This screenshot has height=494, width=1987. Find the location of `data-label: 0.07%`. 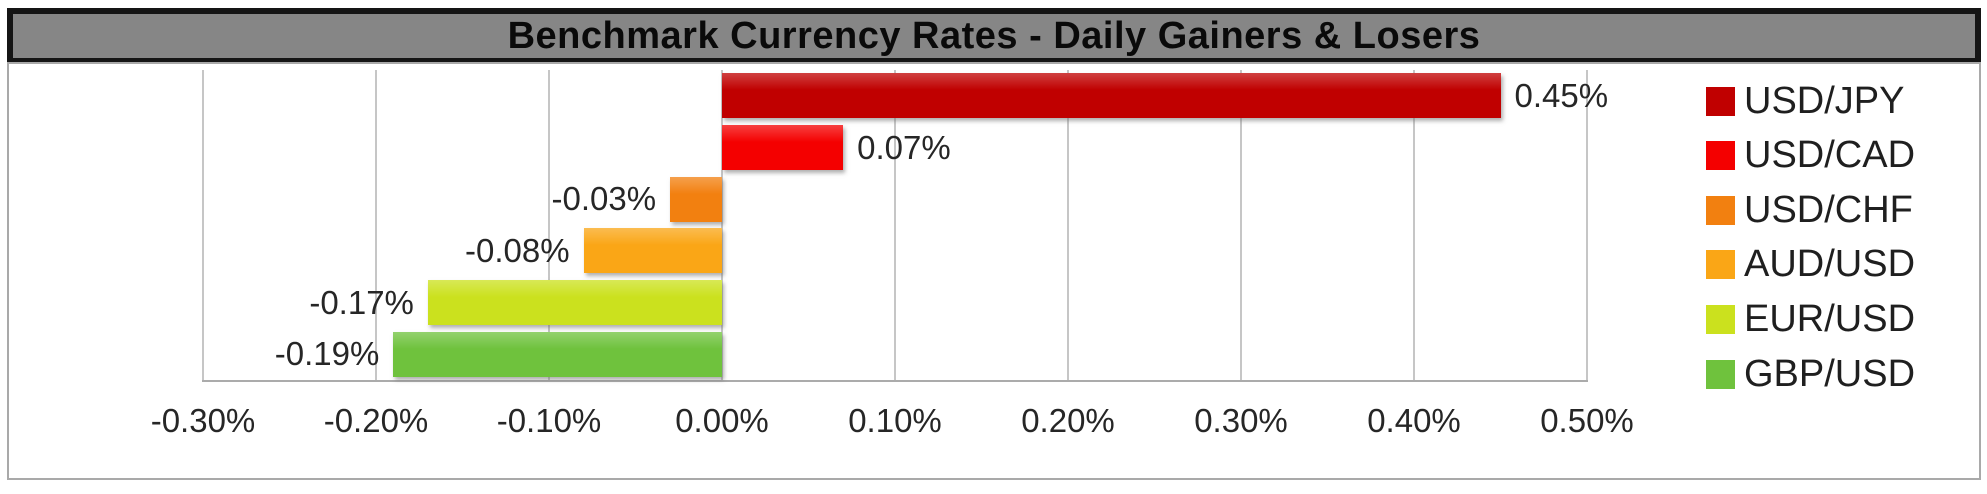

data-label: 0.07% is located at coordinates (904, 147).